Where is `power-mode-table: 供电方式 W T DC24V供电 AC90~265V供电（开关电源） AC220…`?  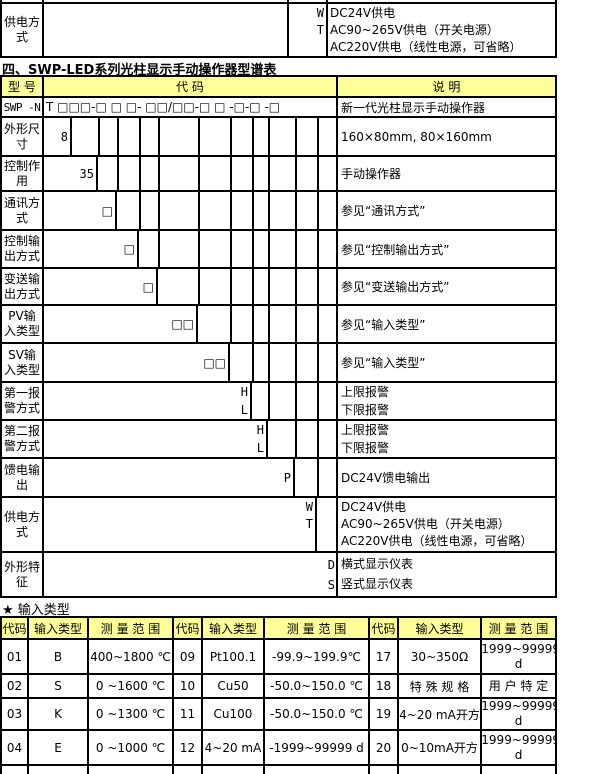
power-mode-table: 供电方式 W T DC24V供电 AC90~265V供电（开关电源） AC220… is located at coordinates (278, 30).